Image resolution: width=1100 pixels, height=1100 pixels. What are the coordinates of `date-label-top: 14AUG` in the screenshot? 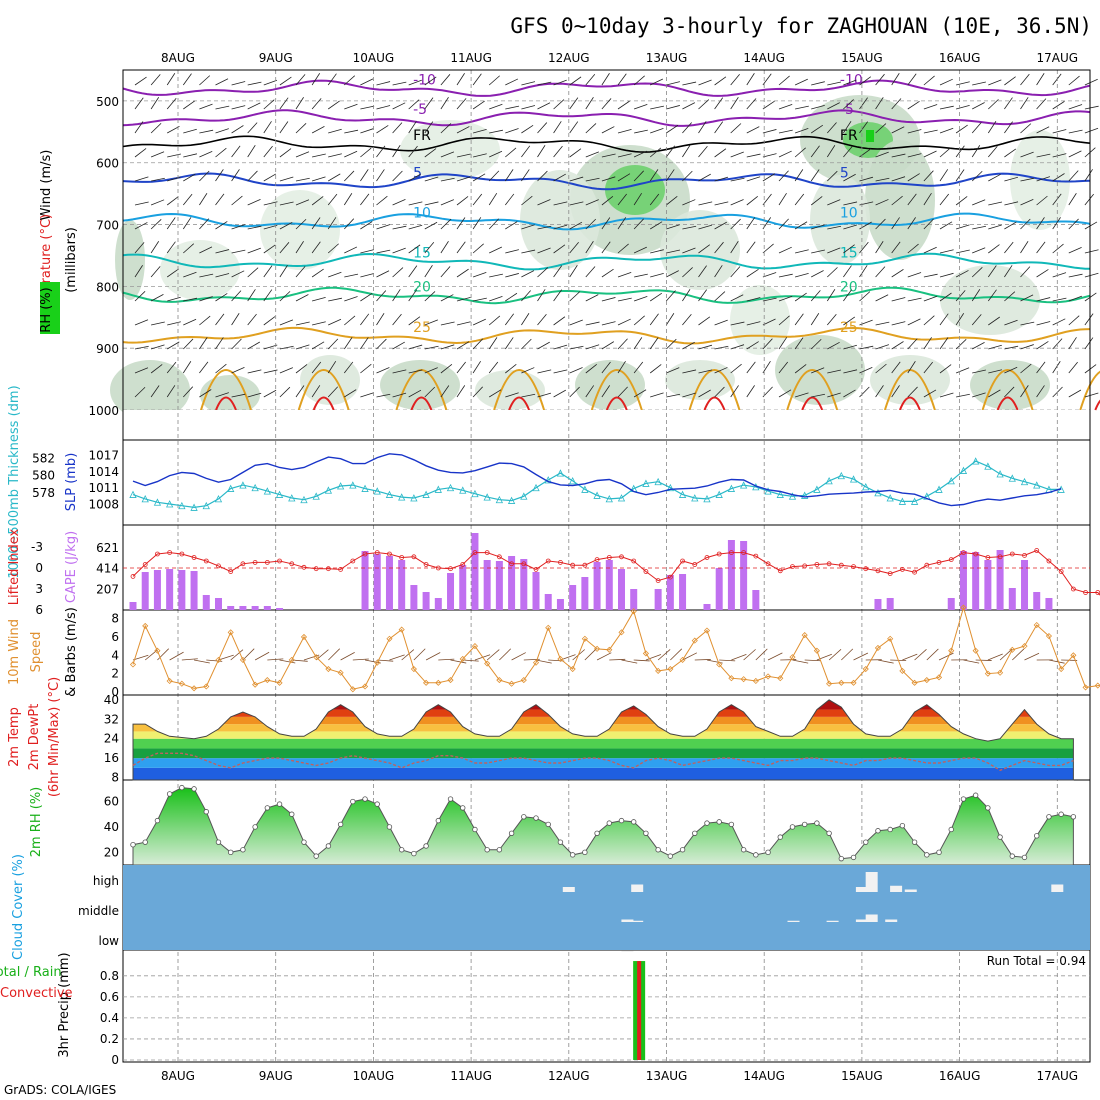 It's located at (764, 58).